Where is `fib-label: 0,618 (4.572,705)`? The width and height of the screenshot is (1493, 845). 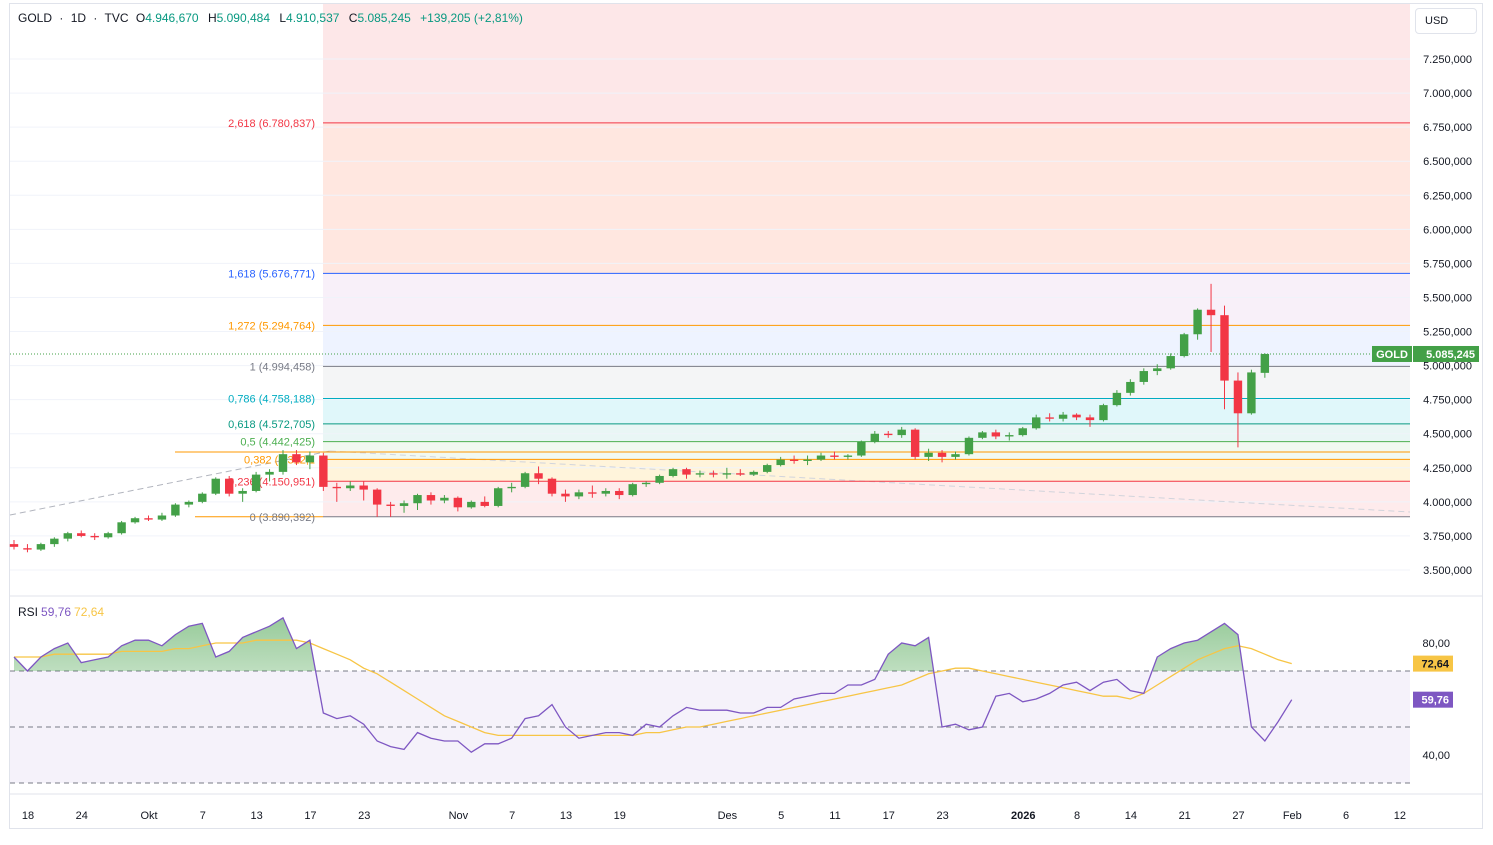 fib-label: 0,618 (4.572,705) is located at coordinates (271, 425).